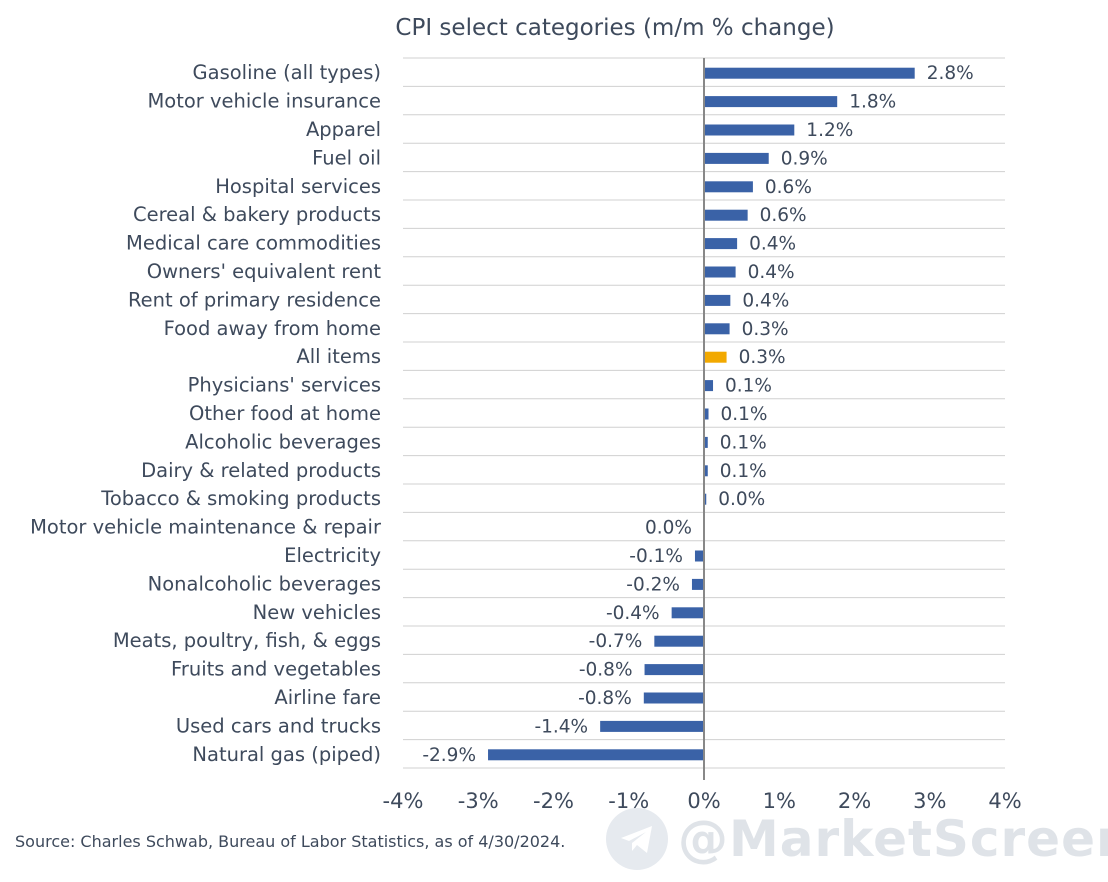 The width and height of the screenshot is (1108, 882). Describe the element at coordinates (950, 73) in the screenshot. I see `data-label: 2.8%` at that location.